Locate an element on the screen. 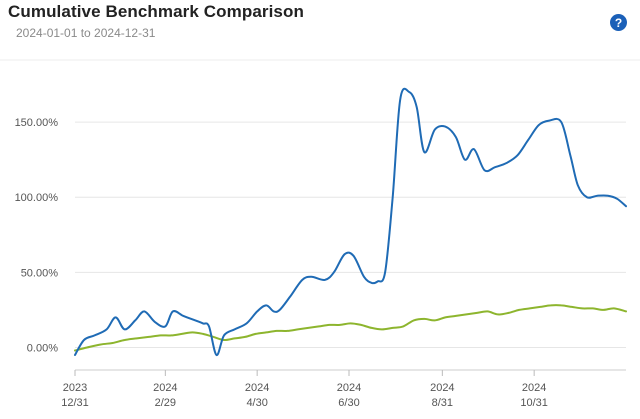 The height and width of the screenshot is (419, 640). y-tick-label: 0.00% is located at coordinates (42, 348).